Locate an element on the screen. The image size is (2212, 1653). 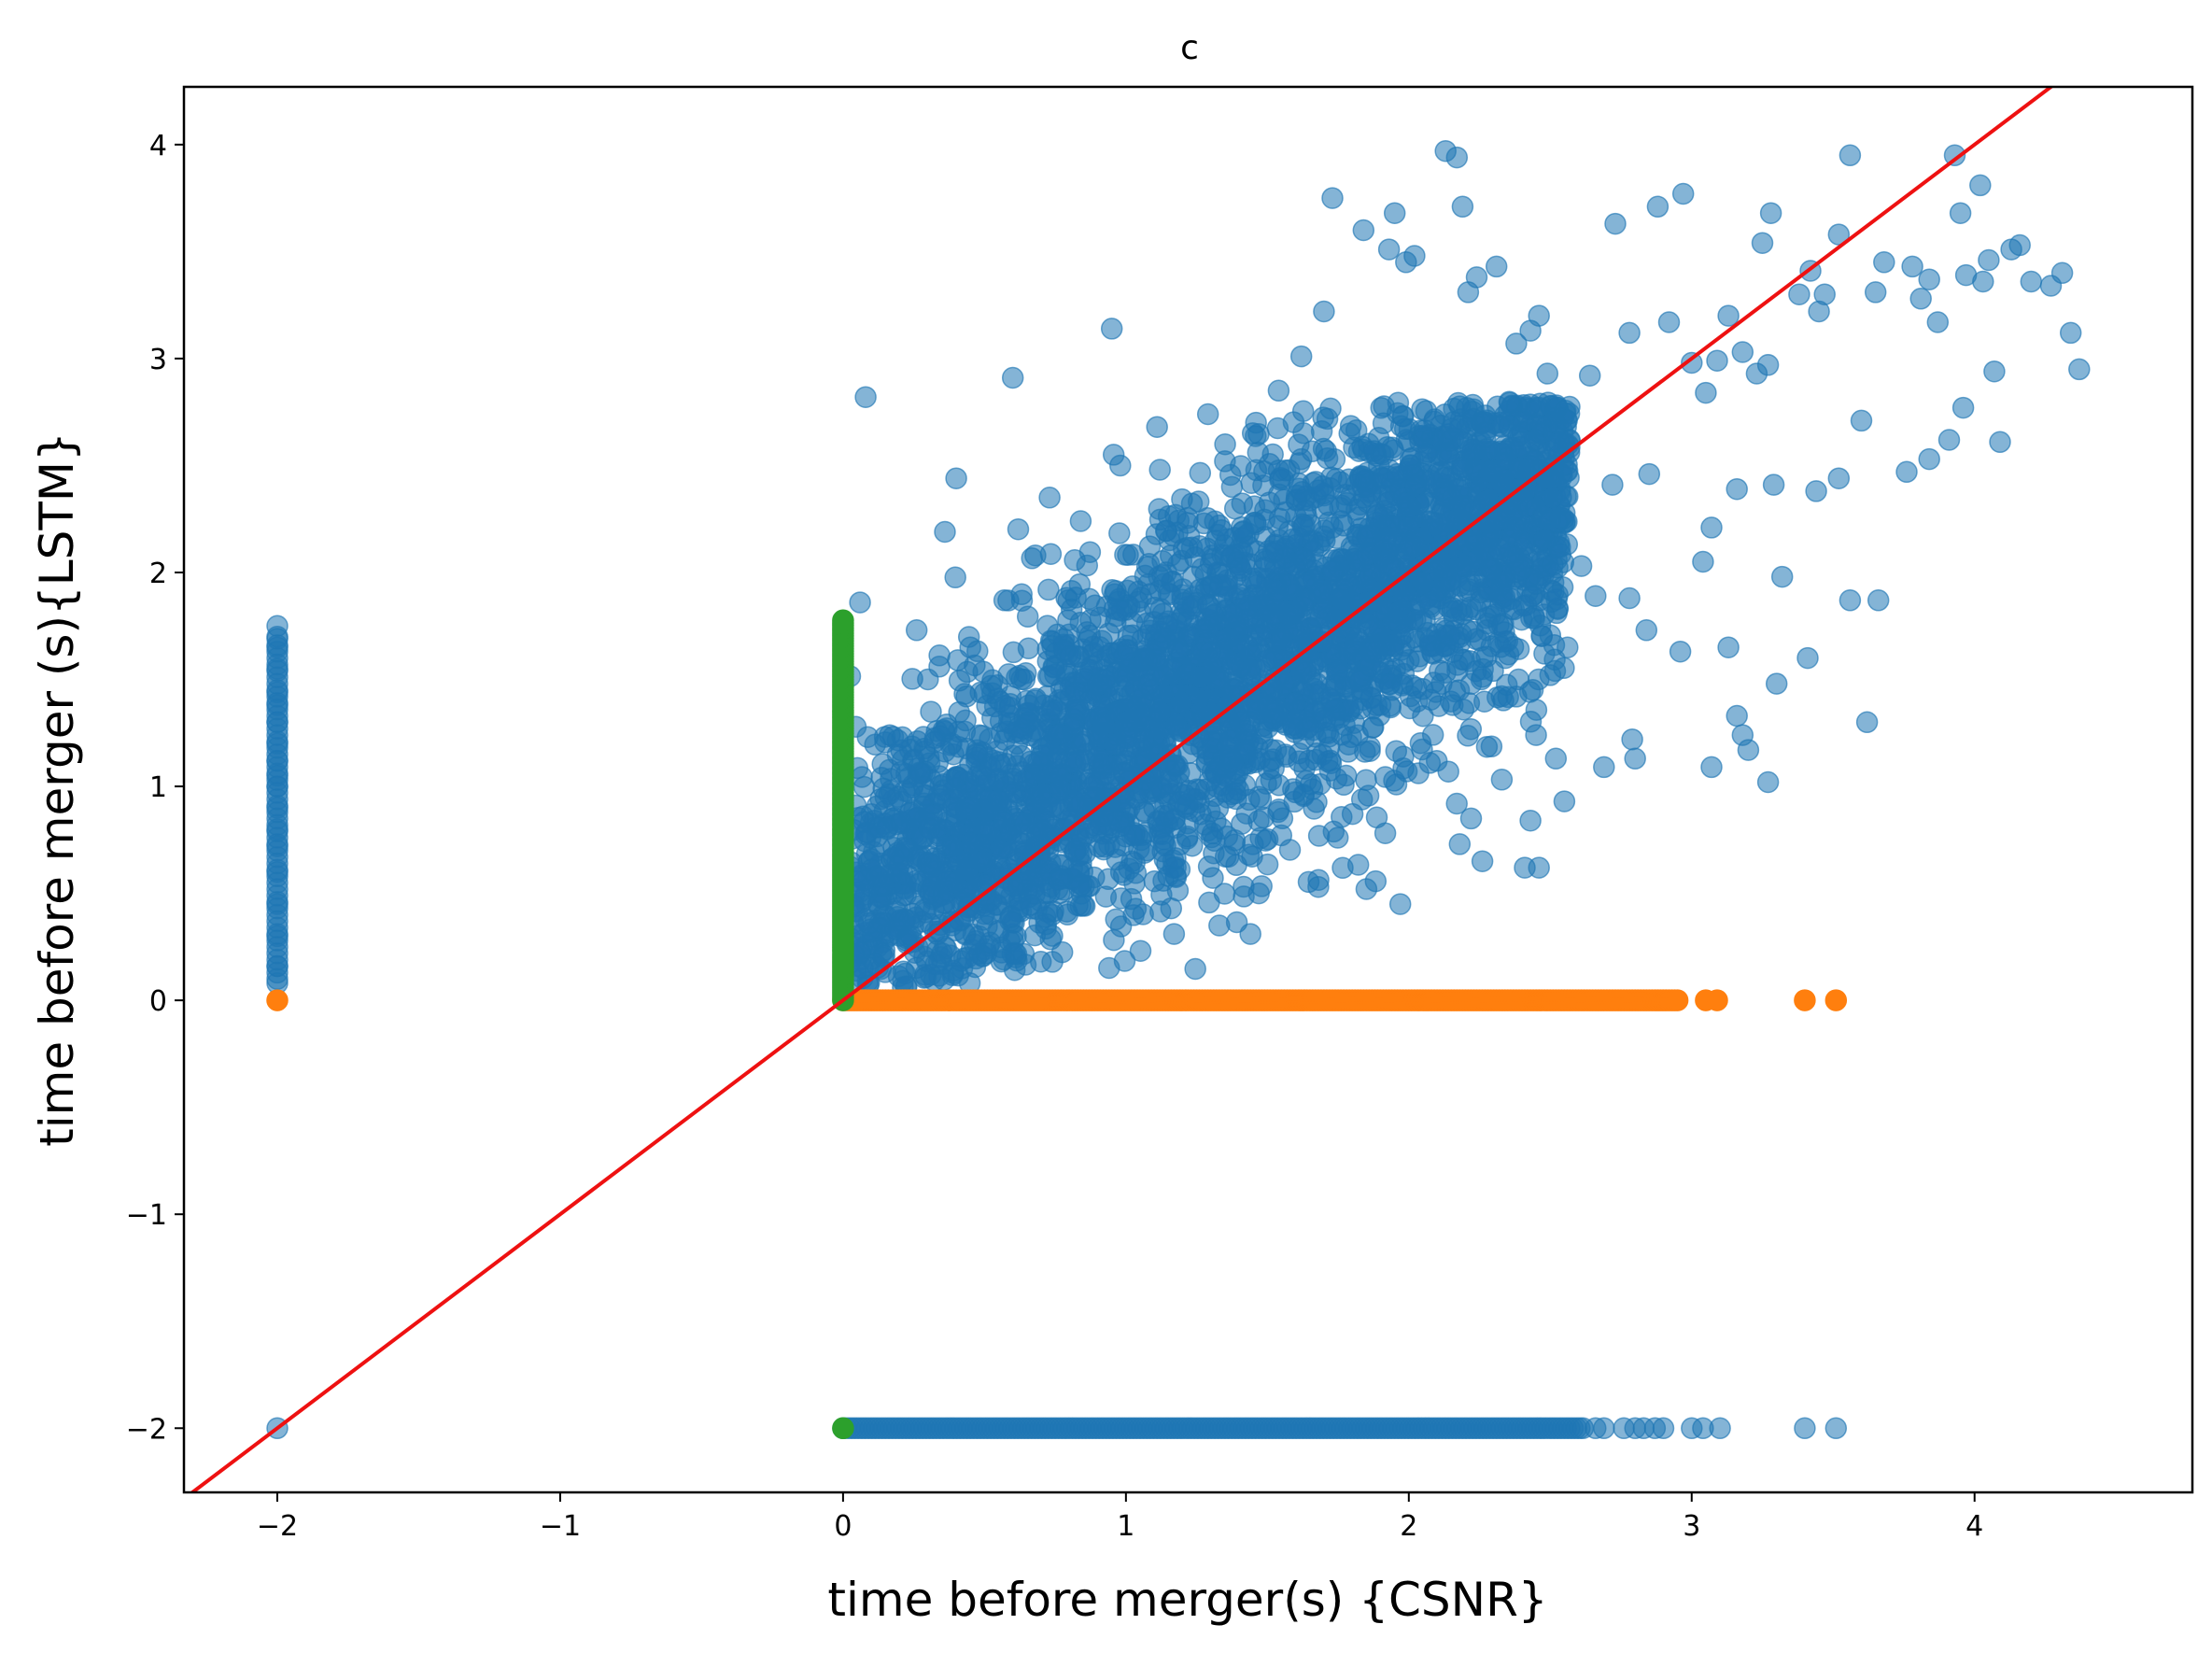
y-tick-label: −1 is located at coordinates (146, 1215).